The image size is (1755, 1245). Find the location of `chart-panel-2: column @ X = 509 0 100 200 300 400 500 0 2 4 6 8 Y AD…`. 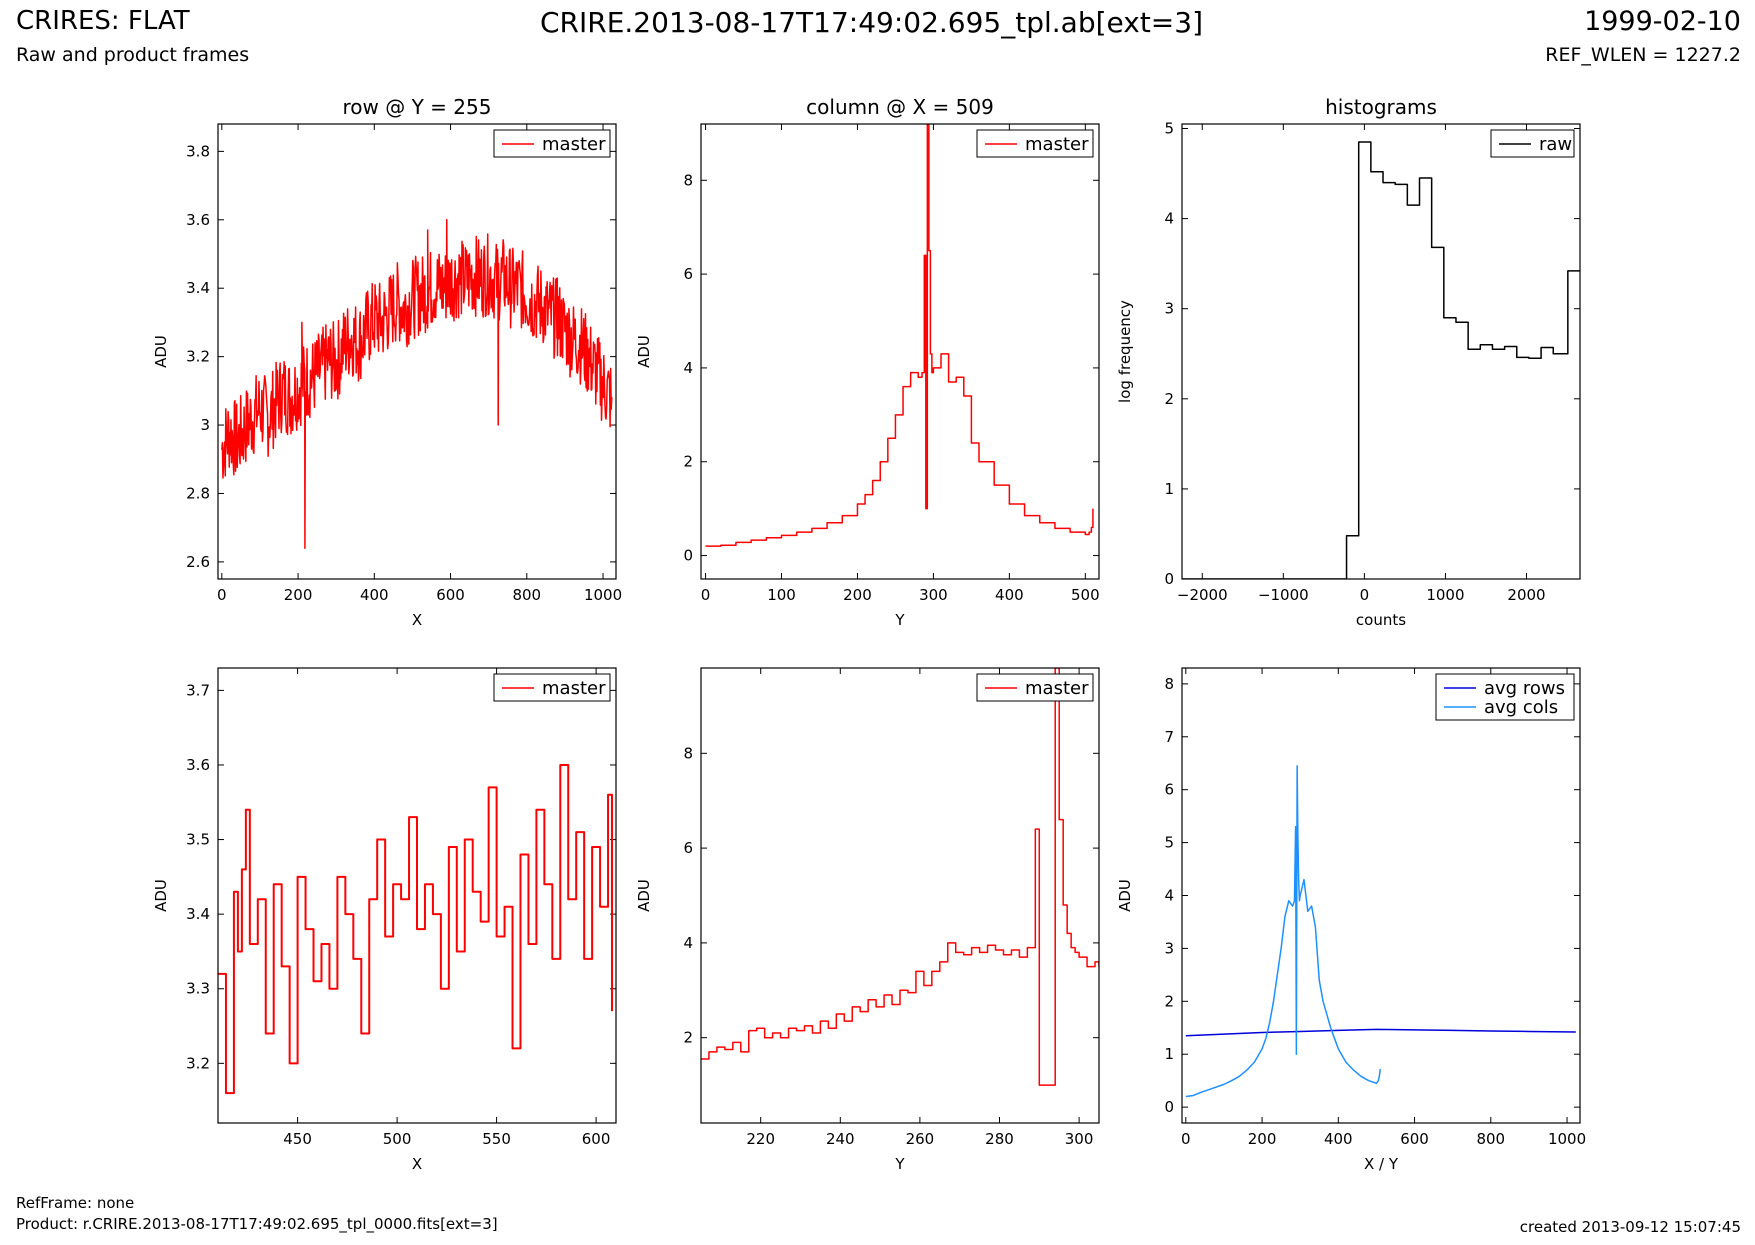

chart-panel-2: column @ X = 509 0 100 200 300 400 500 0 2 4 6 8 Y AD… is located at coordinates (867, 362).